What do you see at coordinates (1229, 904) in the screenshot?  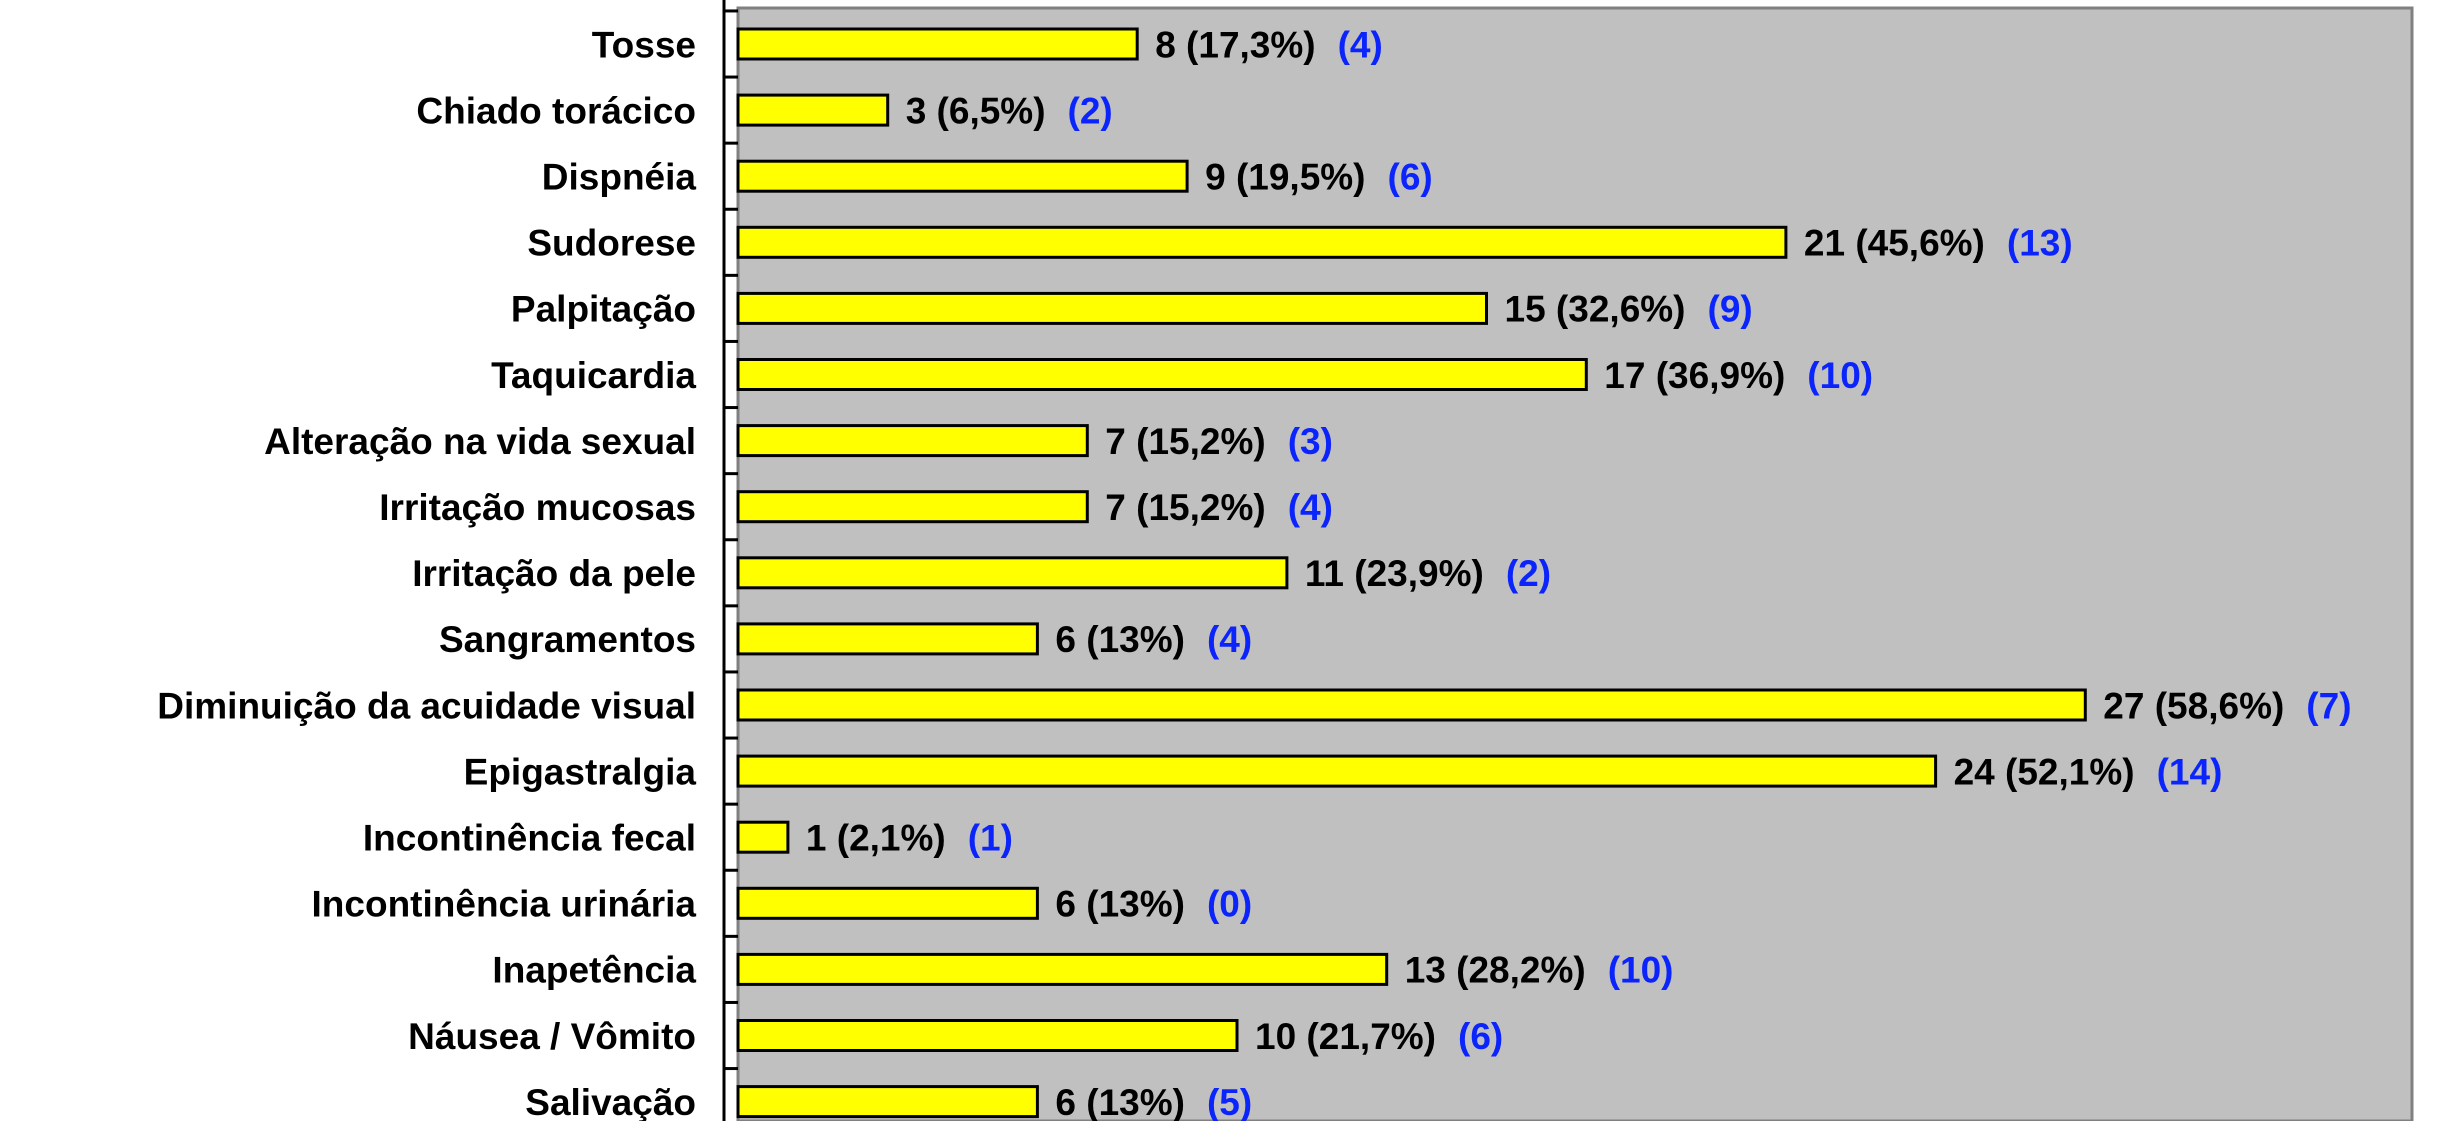 I see `secondary-label: (0)` at bounding box center [1229, 904].